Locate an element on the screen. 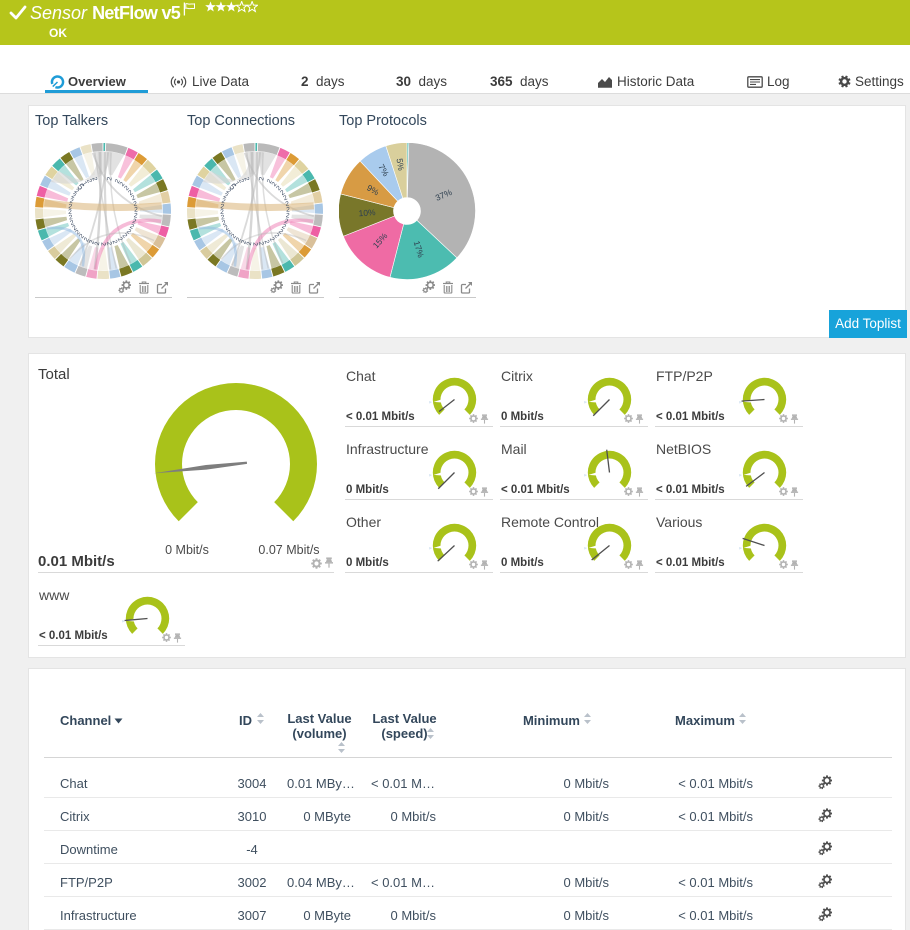 This screenshot has width=910, height=930. svg-text: 17% is located at coordinates (419, 250).